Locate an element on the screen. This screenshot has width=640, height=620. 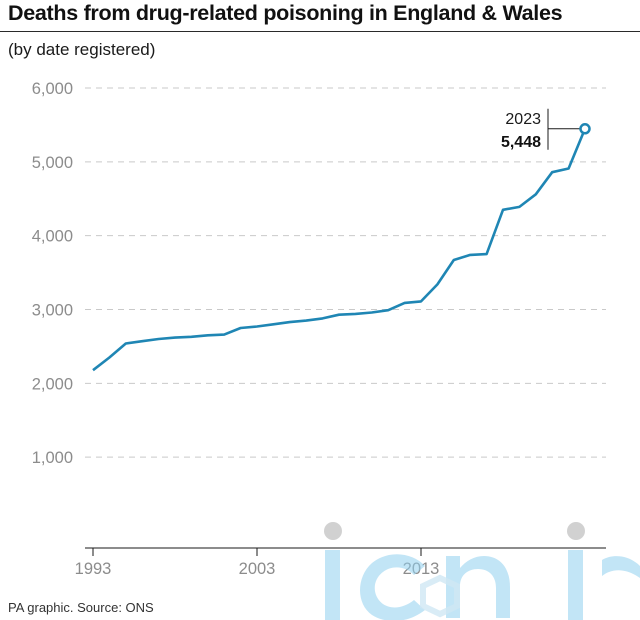
source-credit: PA graphic. Source: ONS is located at coordinates (81, 607).